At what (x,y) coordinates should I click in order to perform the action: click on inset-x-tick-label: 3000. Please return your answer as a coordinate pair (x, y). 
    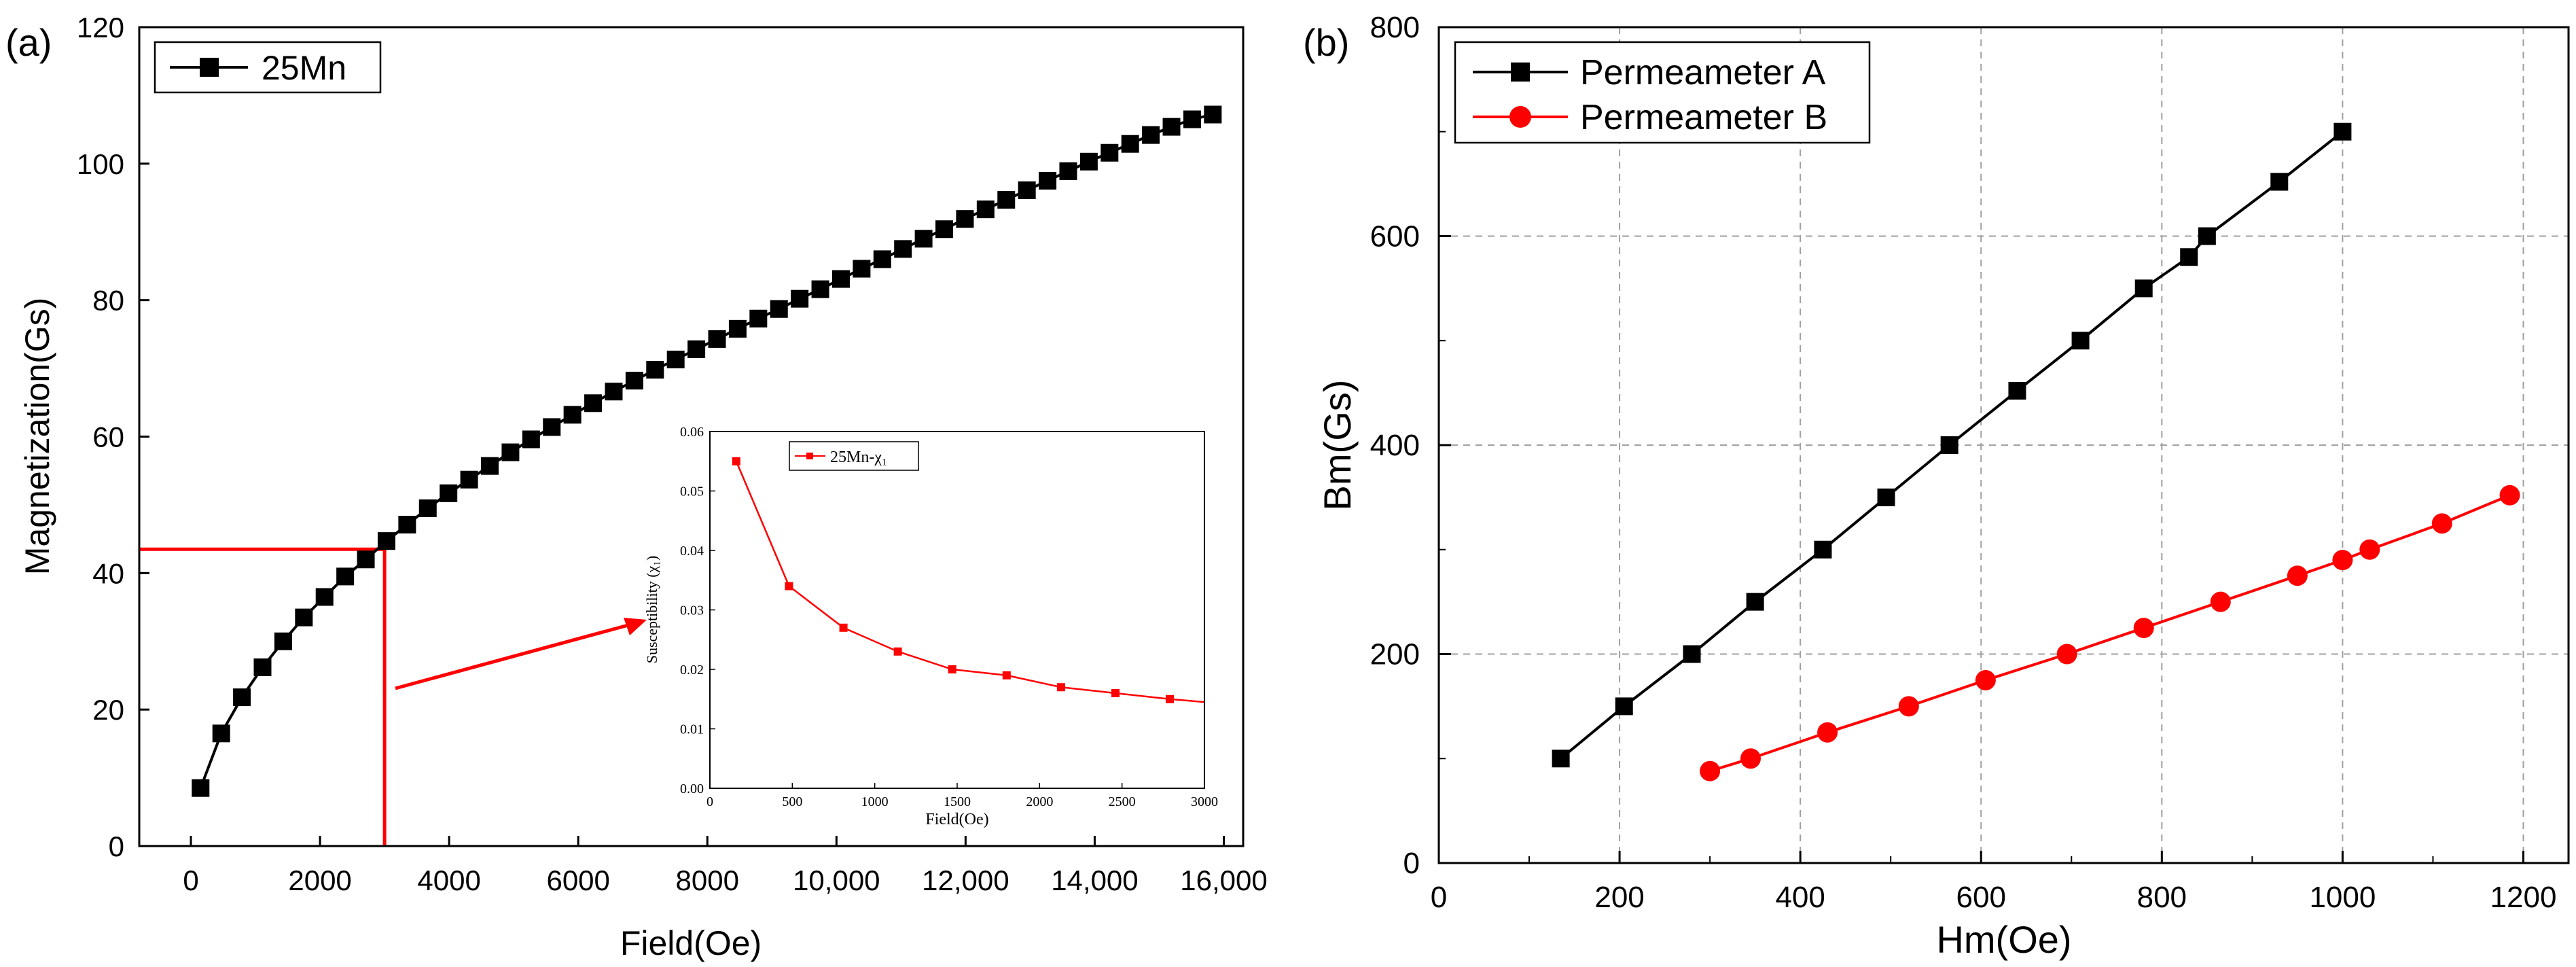
    Looking at the image, I should click on (1204, 801).